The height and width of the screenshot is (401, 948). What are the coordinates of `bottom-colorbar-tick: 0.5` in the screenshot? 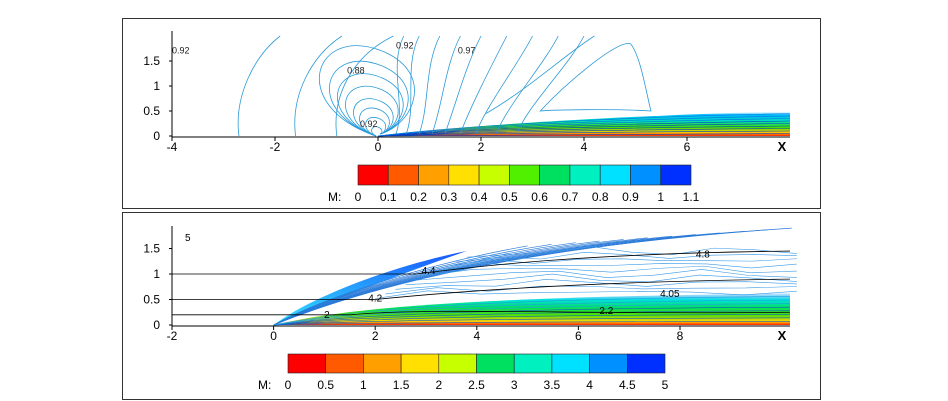 It's located at (325, 385).